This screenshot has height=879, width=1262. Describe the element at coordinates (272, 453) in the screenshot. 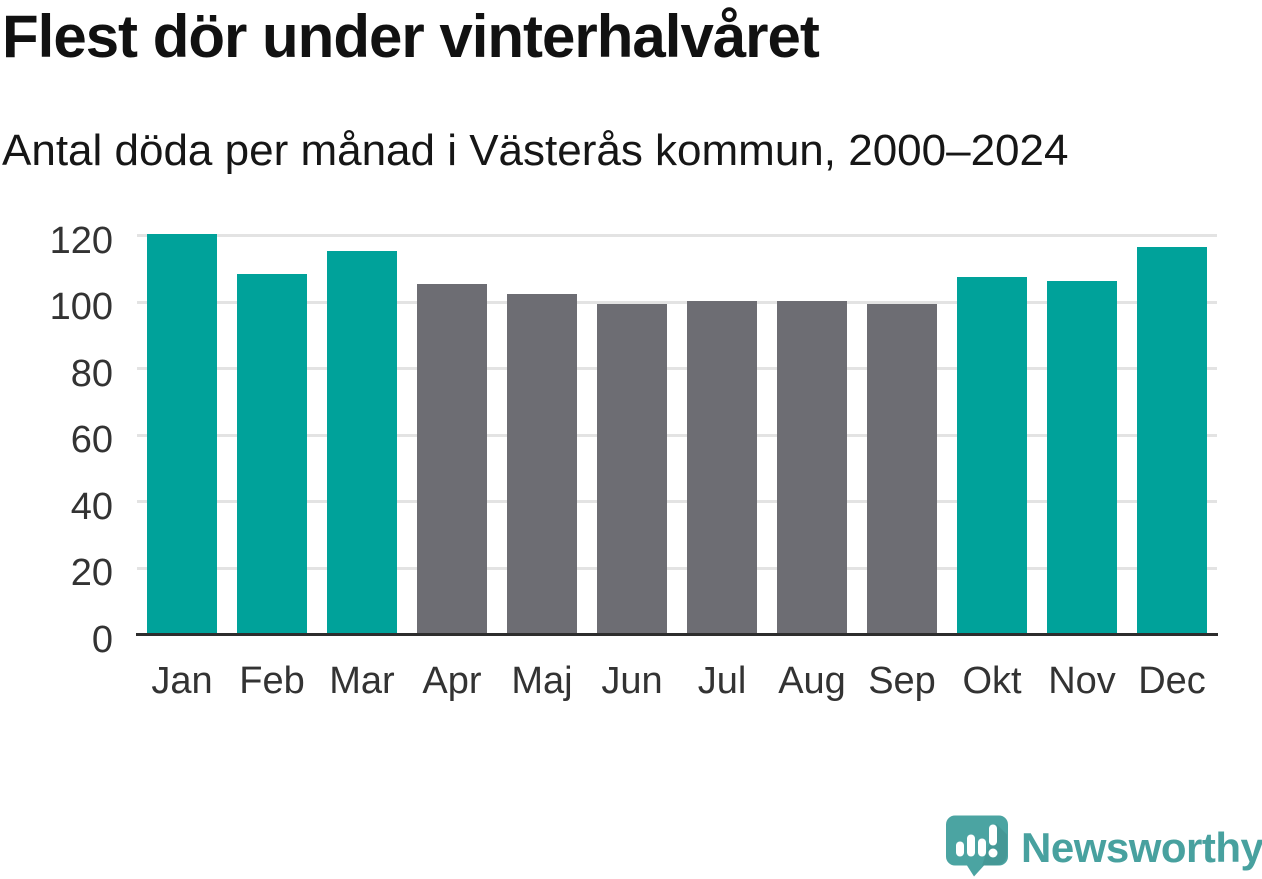

I see `bar-feb` at that location.